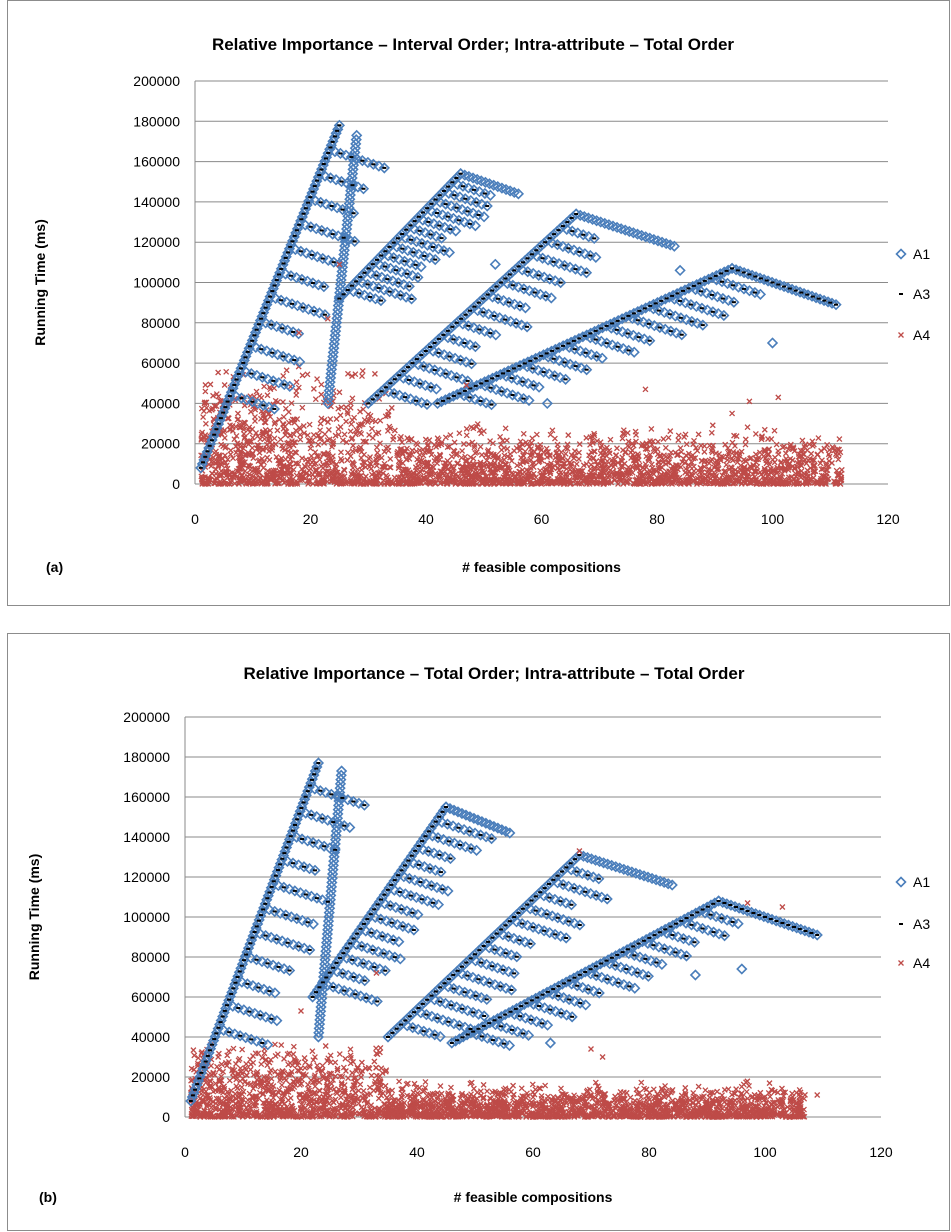 The image size is (951, 1232). I want to click on y-tick-label: 0, so click(166, 1117).